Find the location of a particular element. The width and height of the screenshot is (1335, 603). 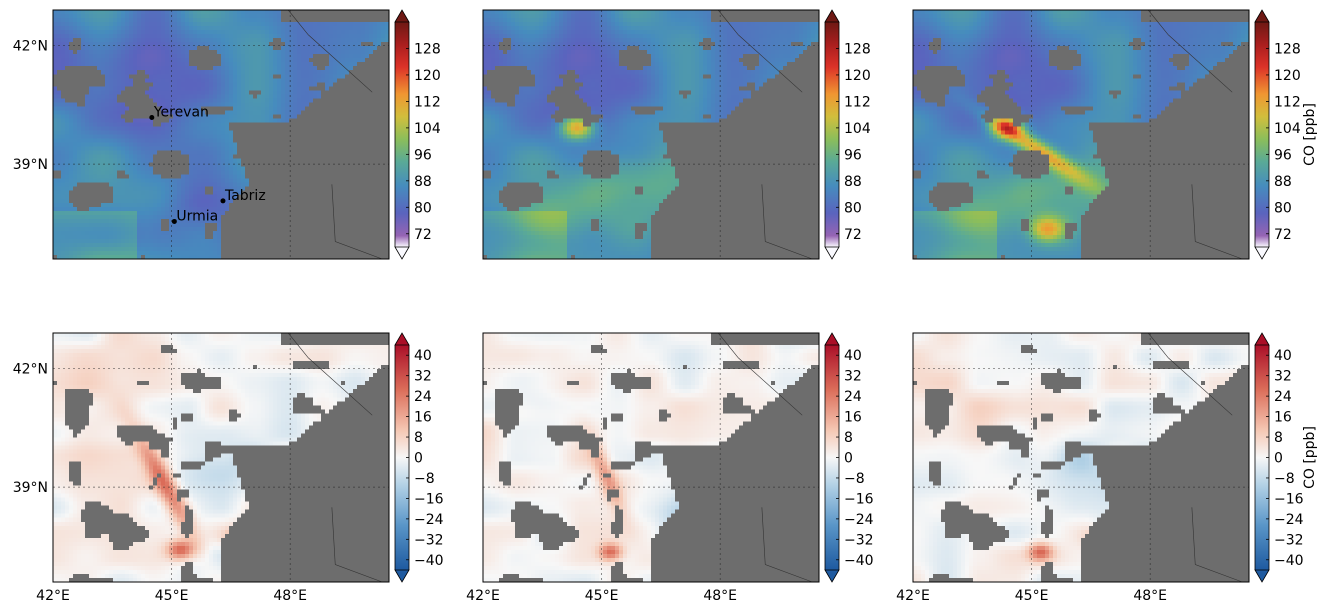

map-panel-5: 42°E 45°E 48°E is located at coordinates (643, 467).